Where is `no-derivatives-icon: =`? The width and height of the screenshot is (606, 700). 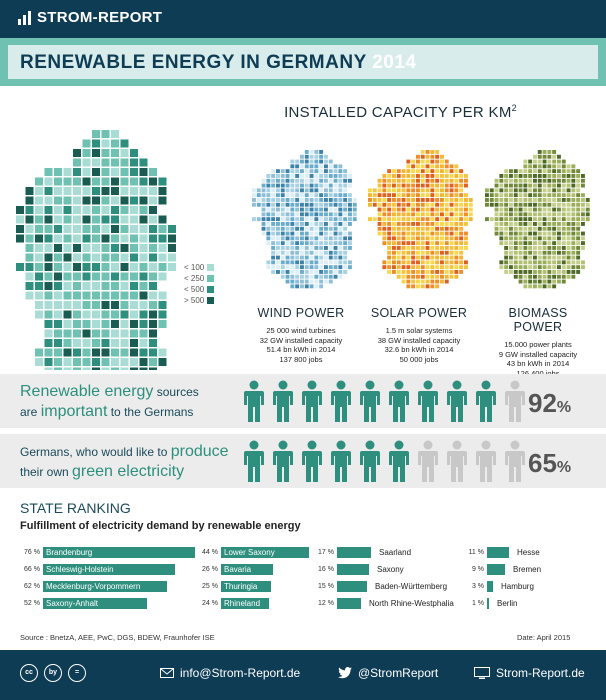
no-derivatives-icon: = is located at coordinates (77, 673).